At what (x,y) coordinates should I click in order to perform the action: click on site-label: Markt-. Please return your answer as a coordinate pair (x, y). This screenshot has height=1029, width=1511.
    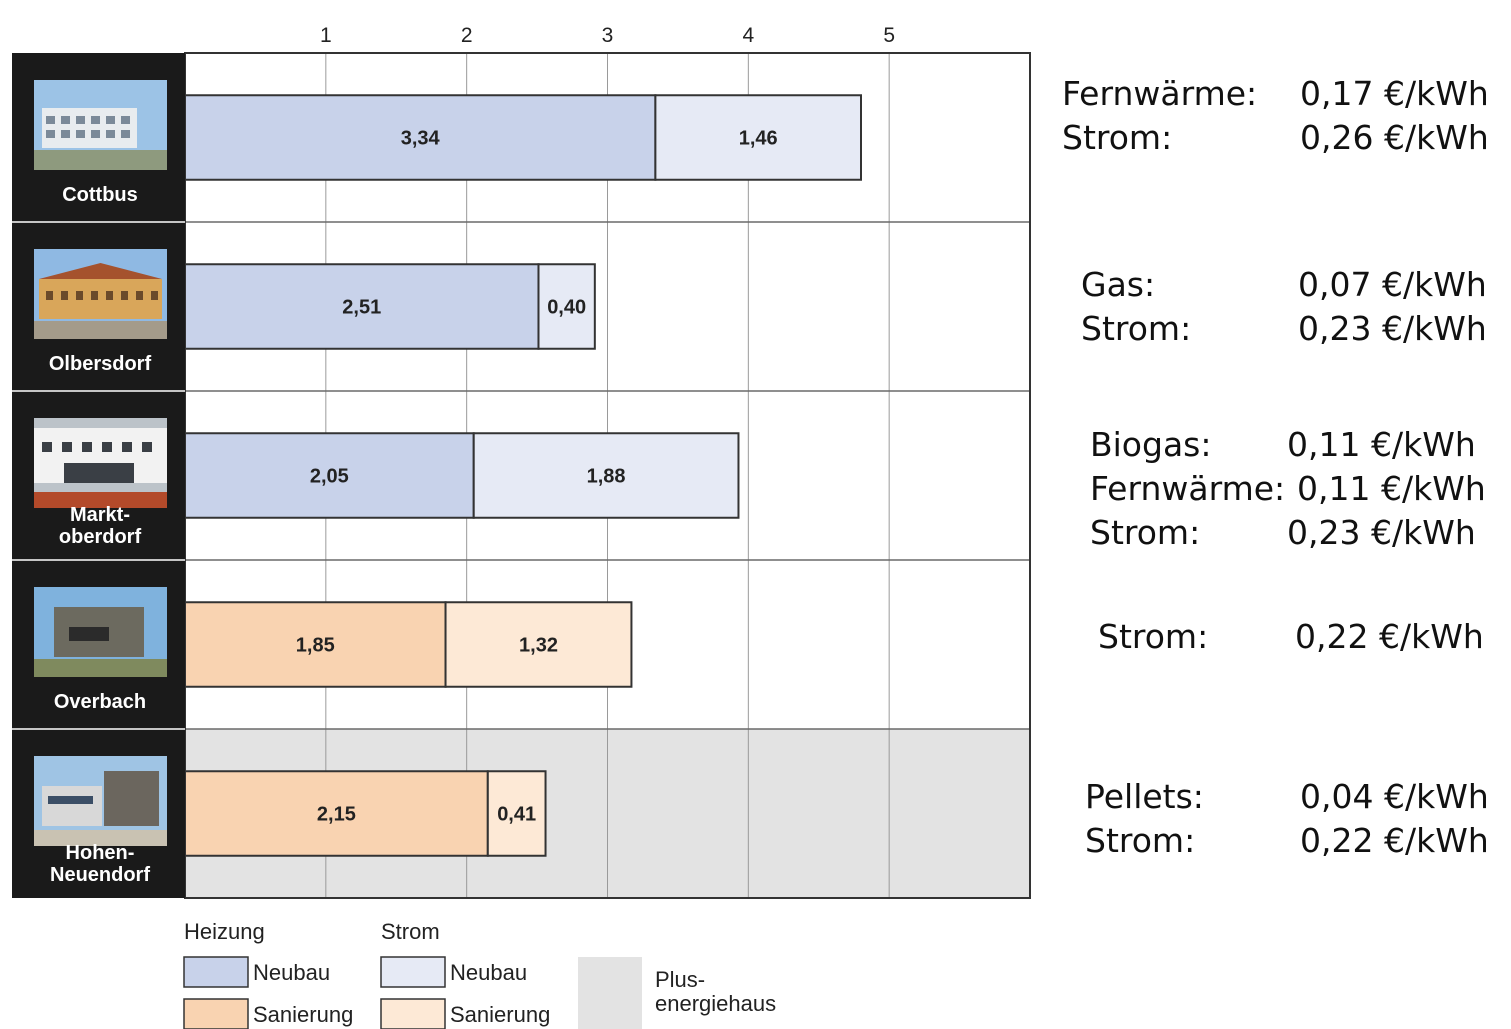
    Looking at the image, I should click on (100, 515).